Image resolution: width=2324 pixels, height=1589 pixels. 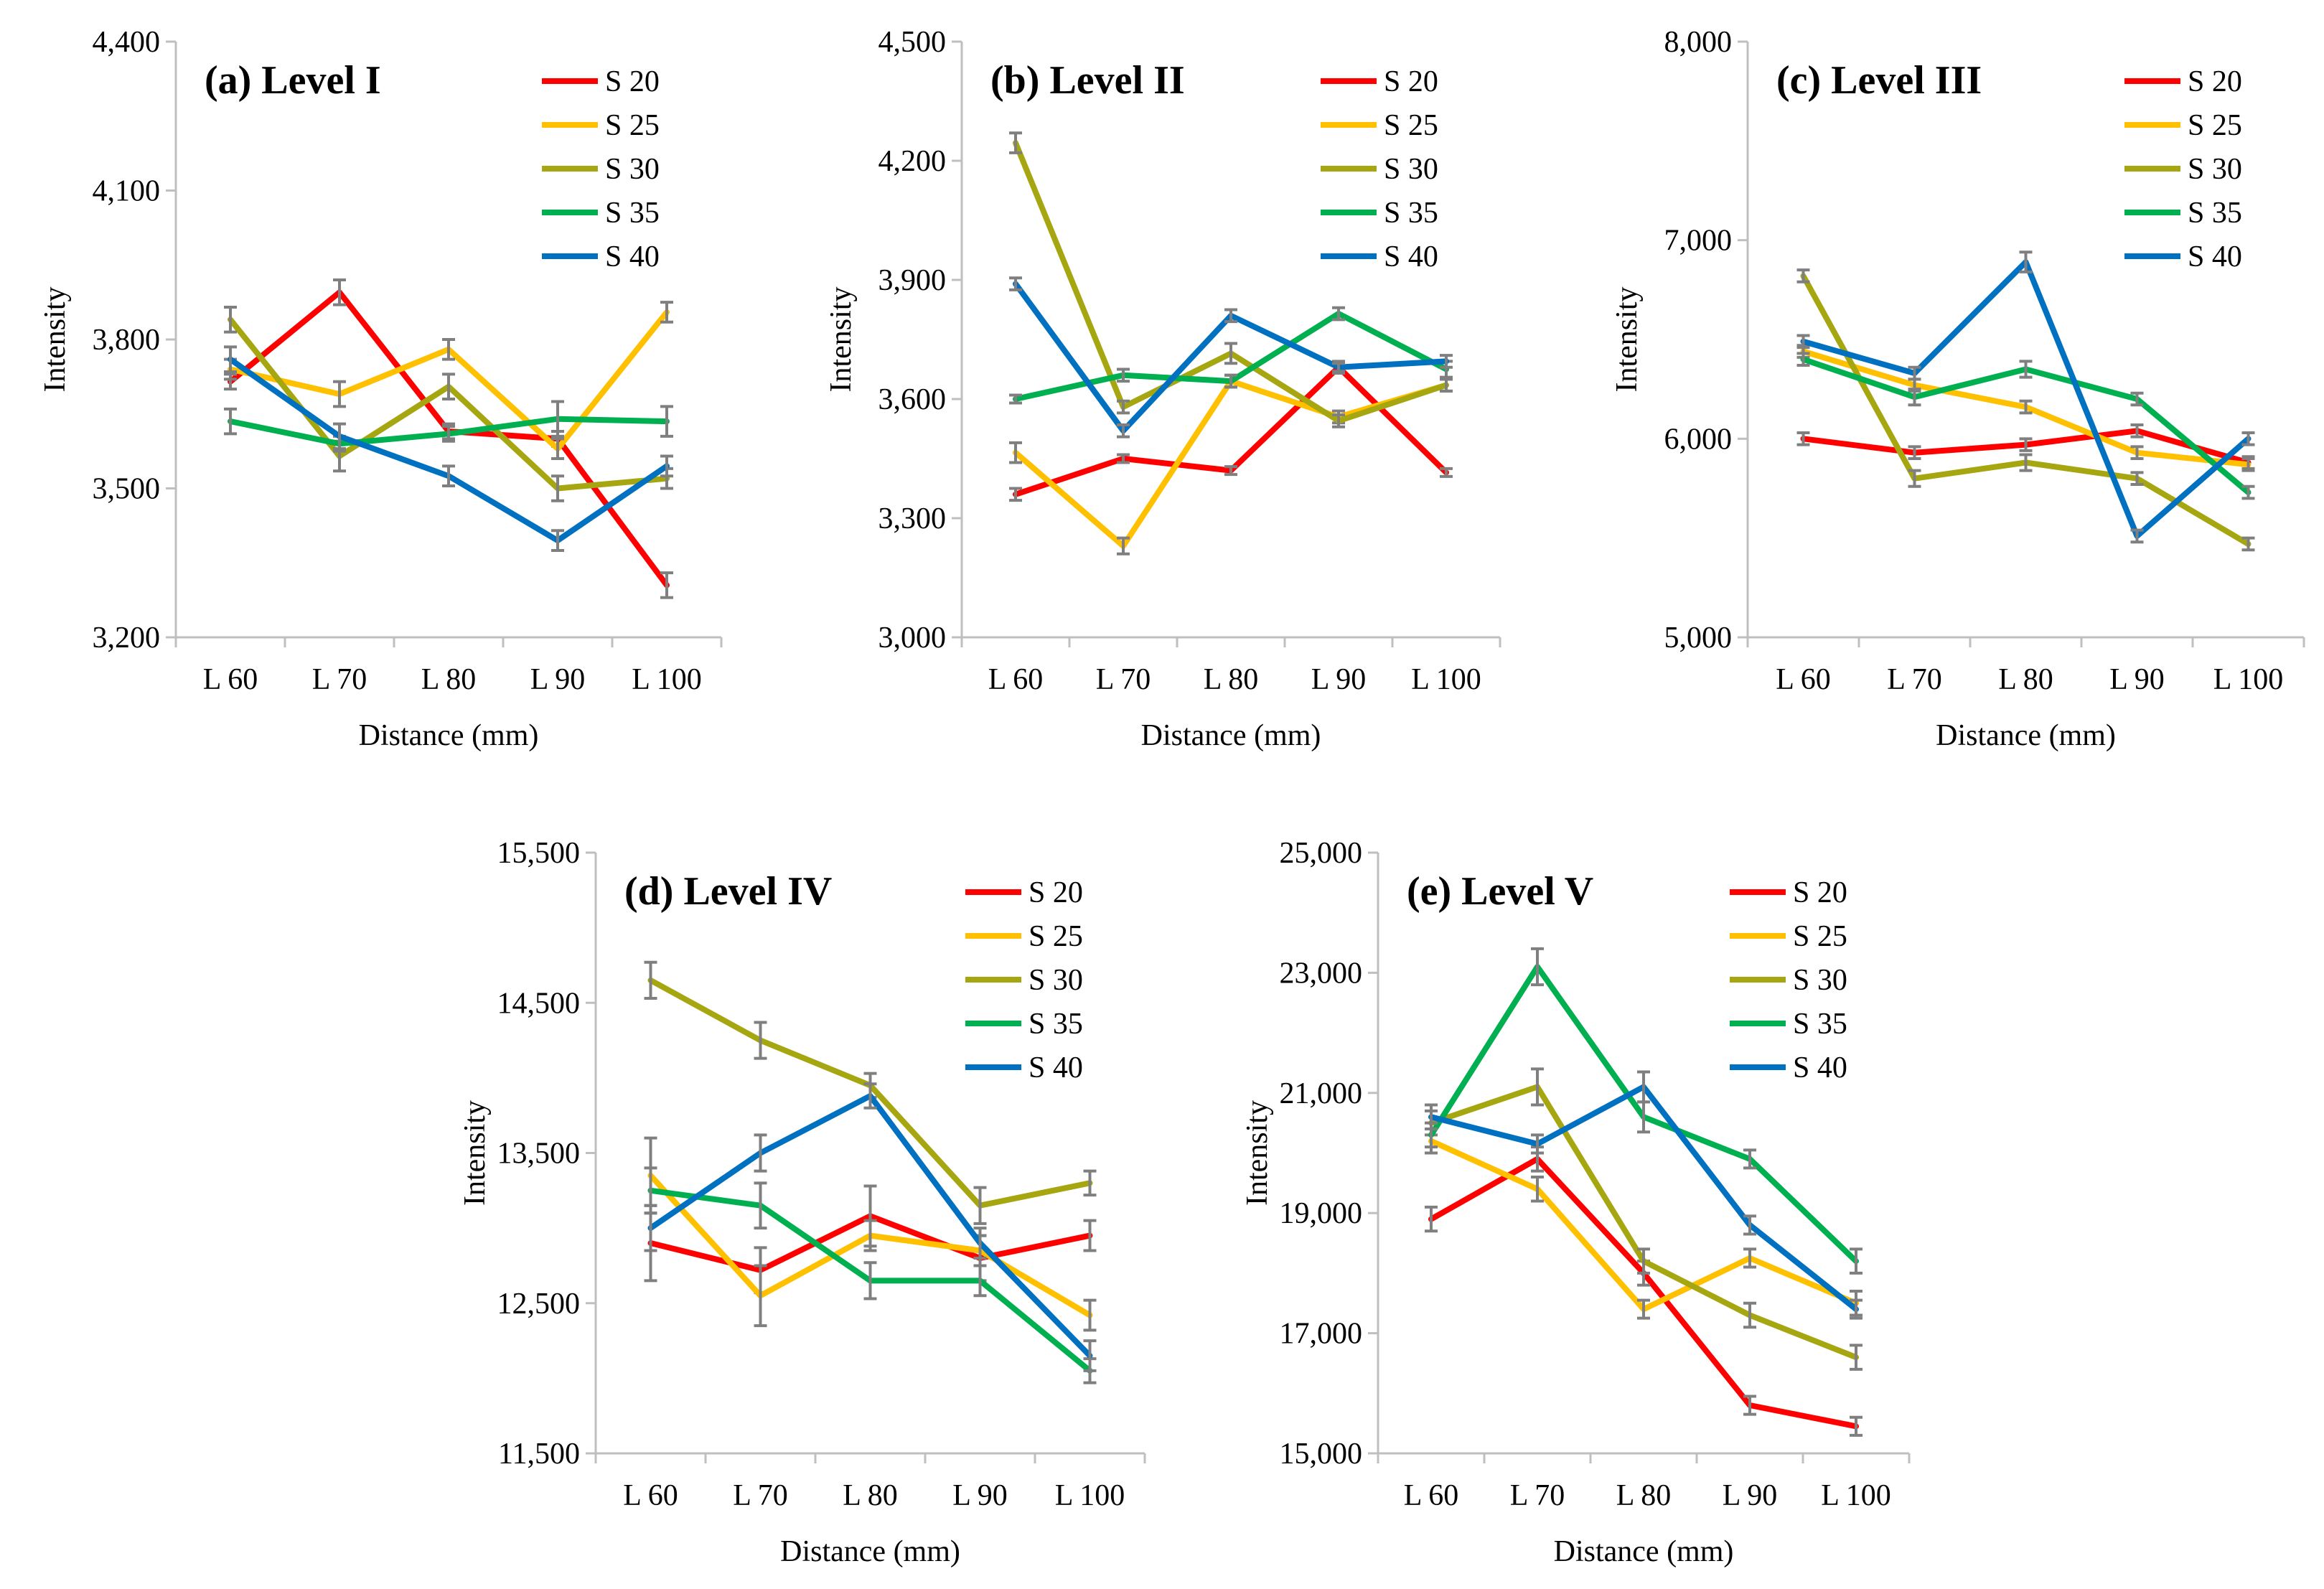 I want to click on y-tick-label: 4,100, so click(x=127, y=191).